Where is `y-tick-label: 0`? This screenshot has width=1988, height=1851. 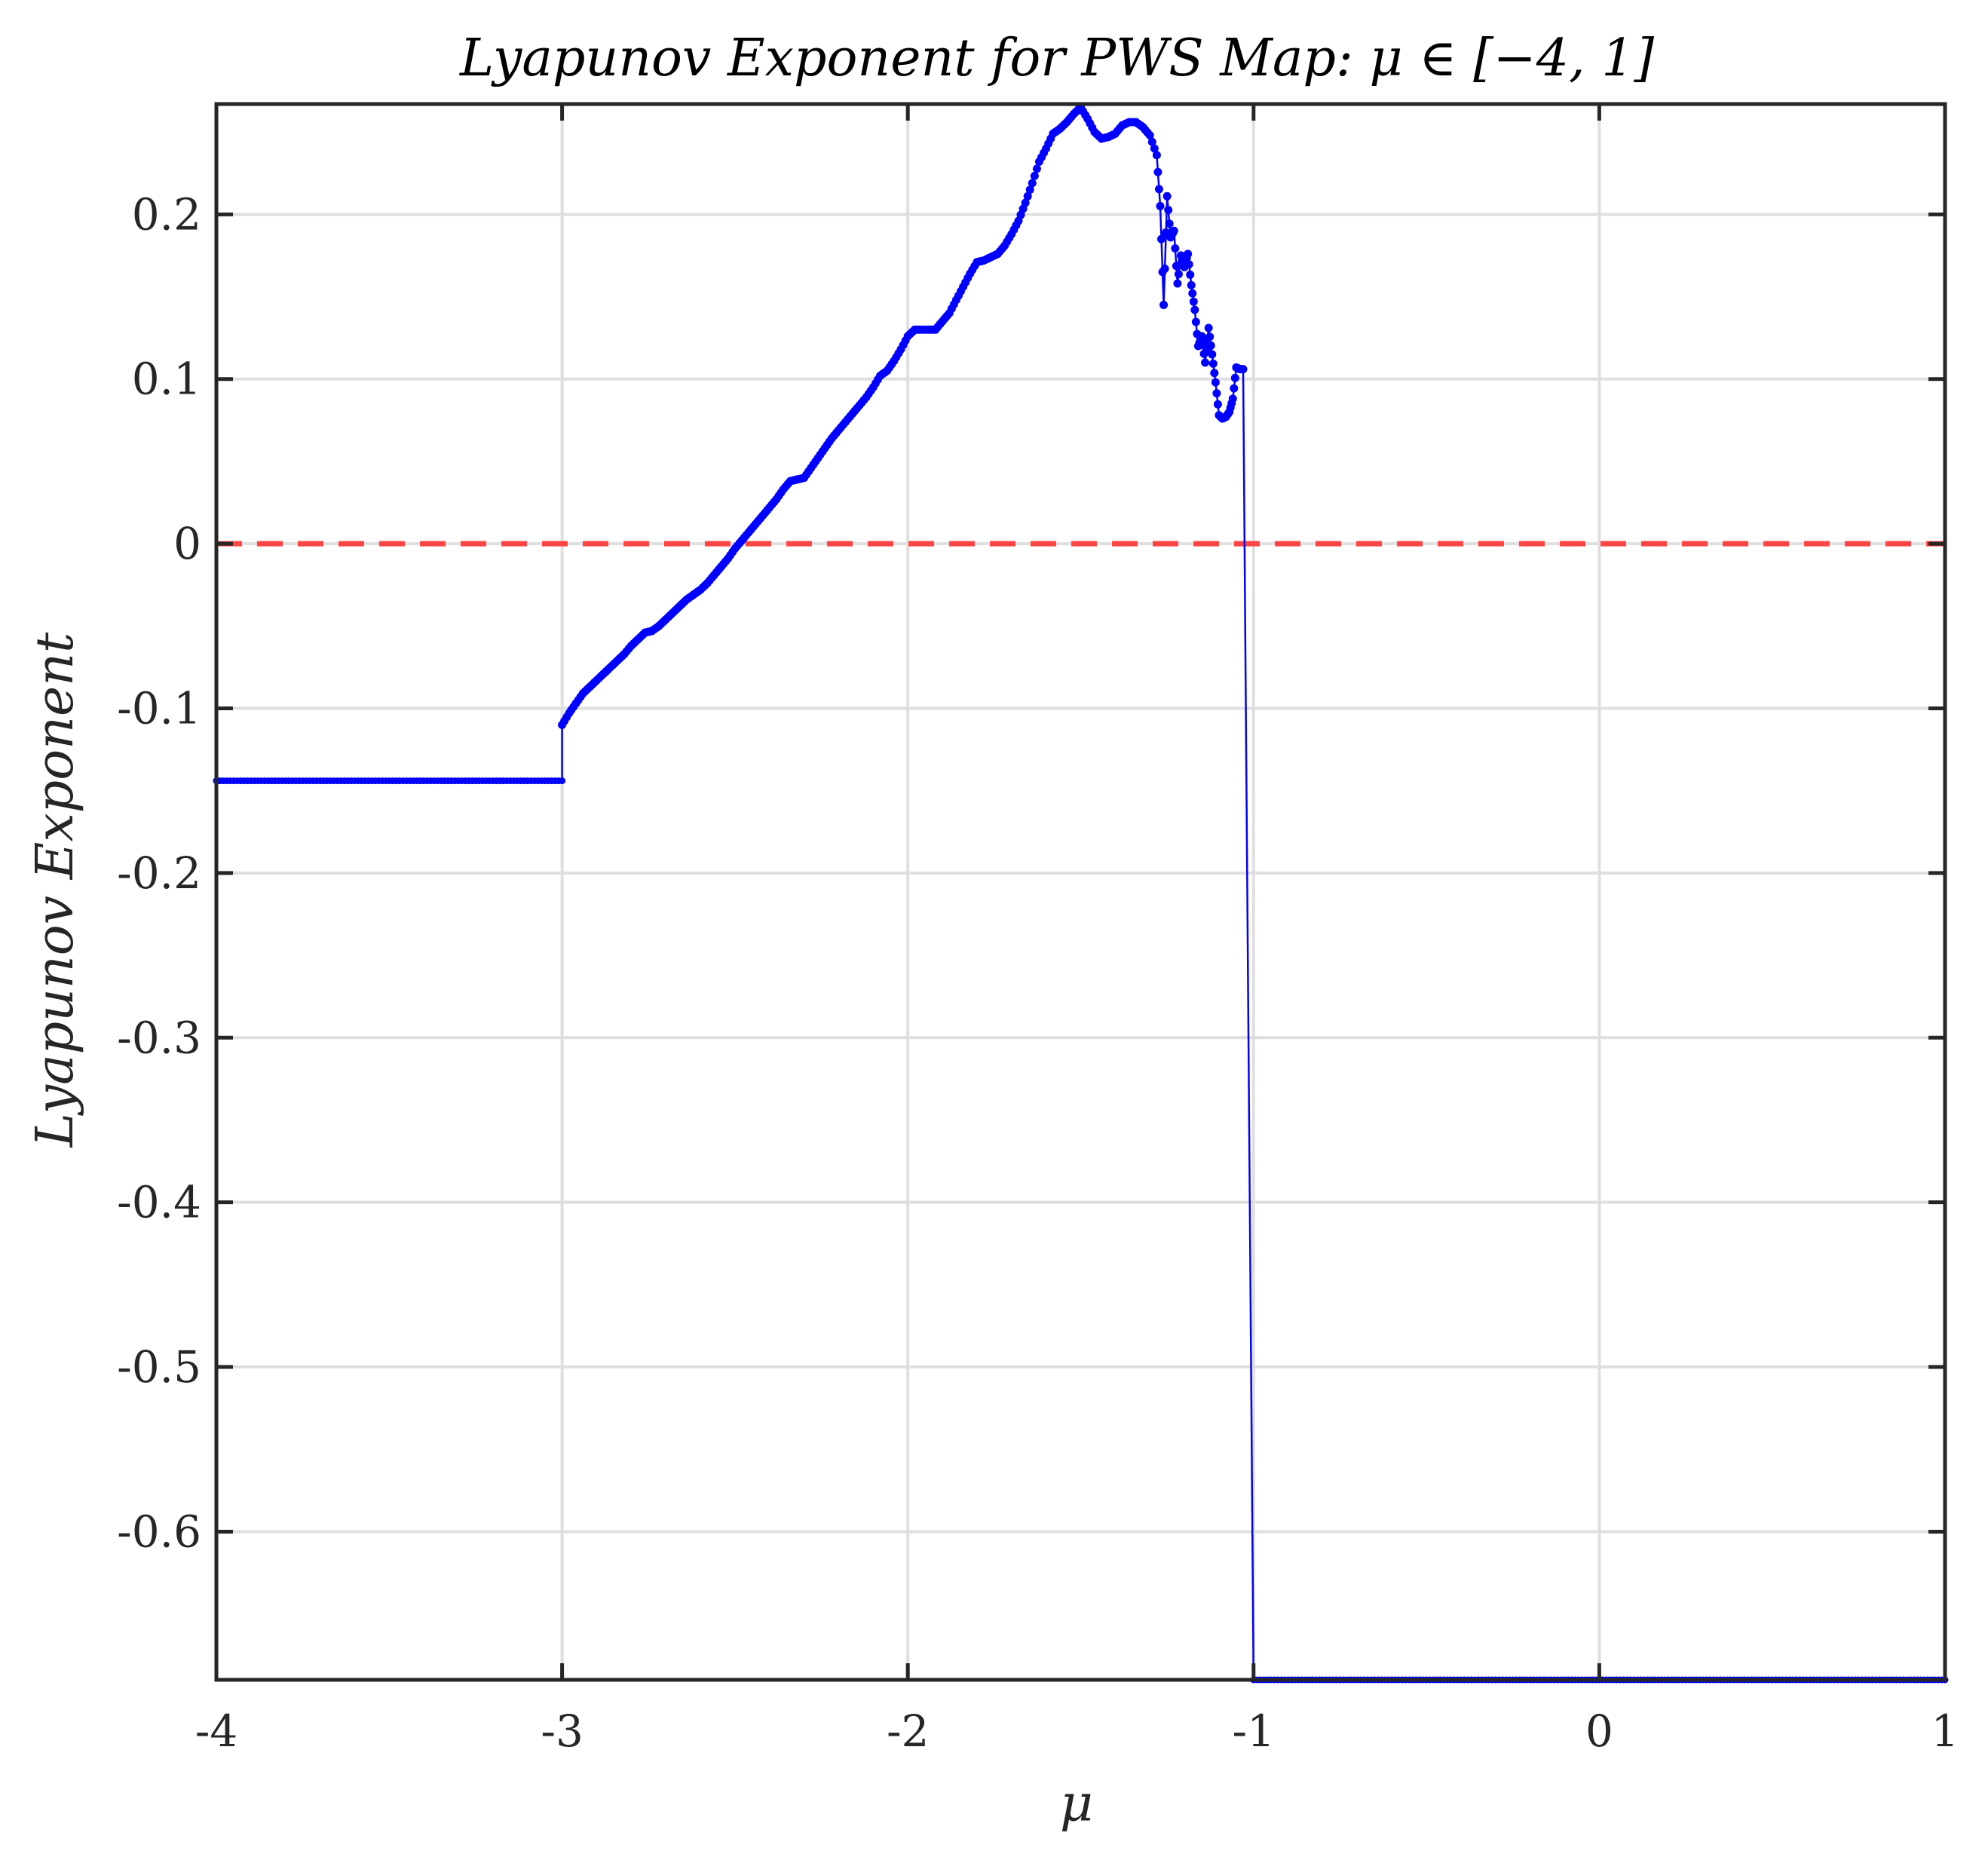 y-tick-label: 0 is located at coordinates (187, 543).